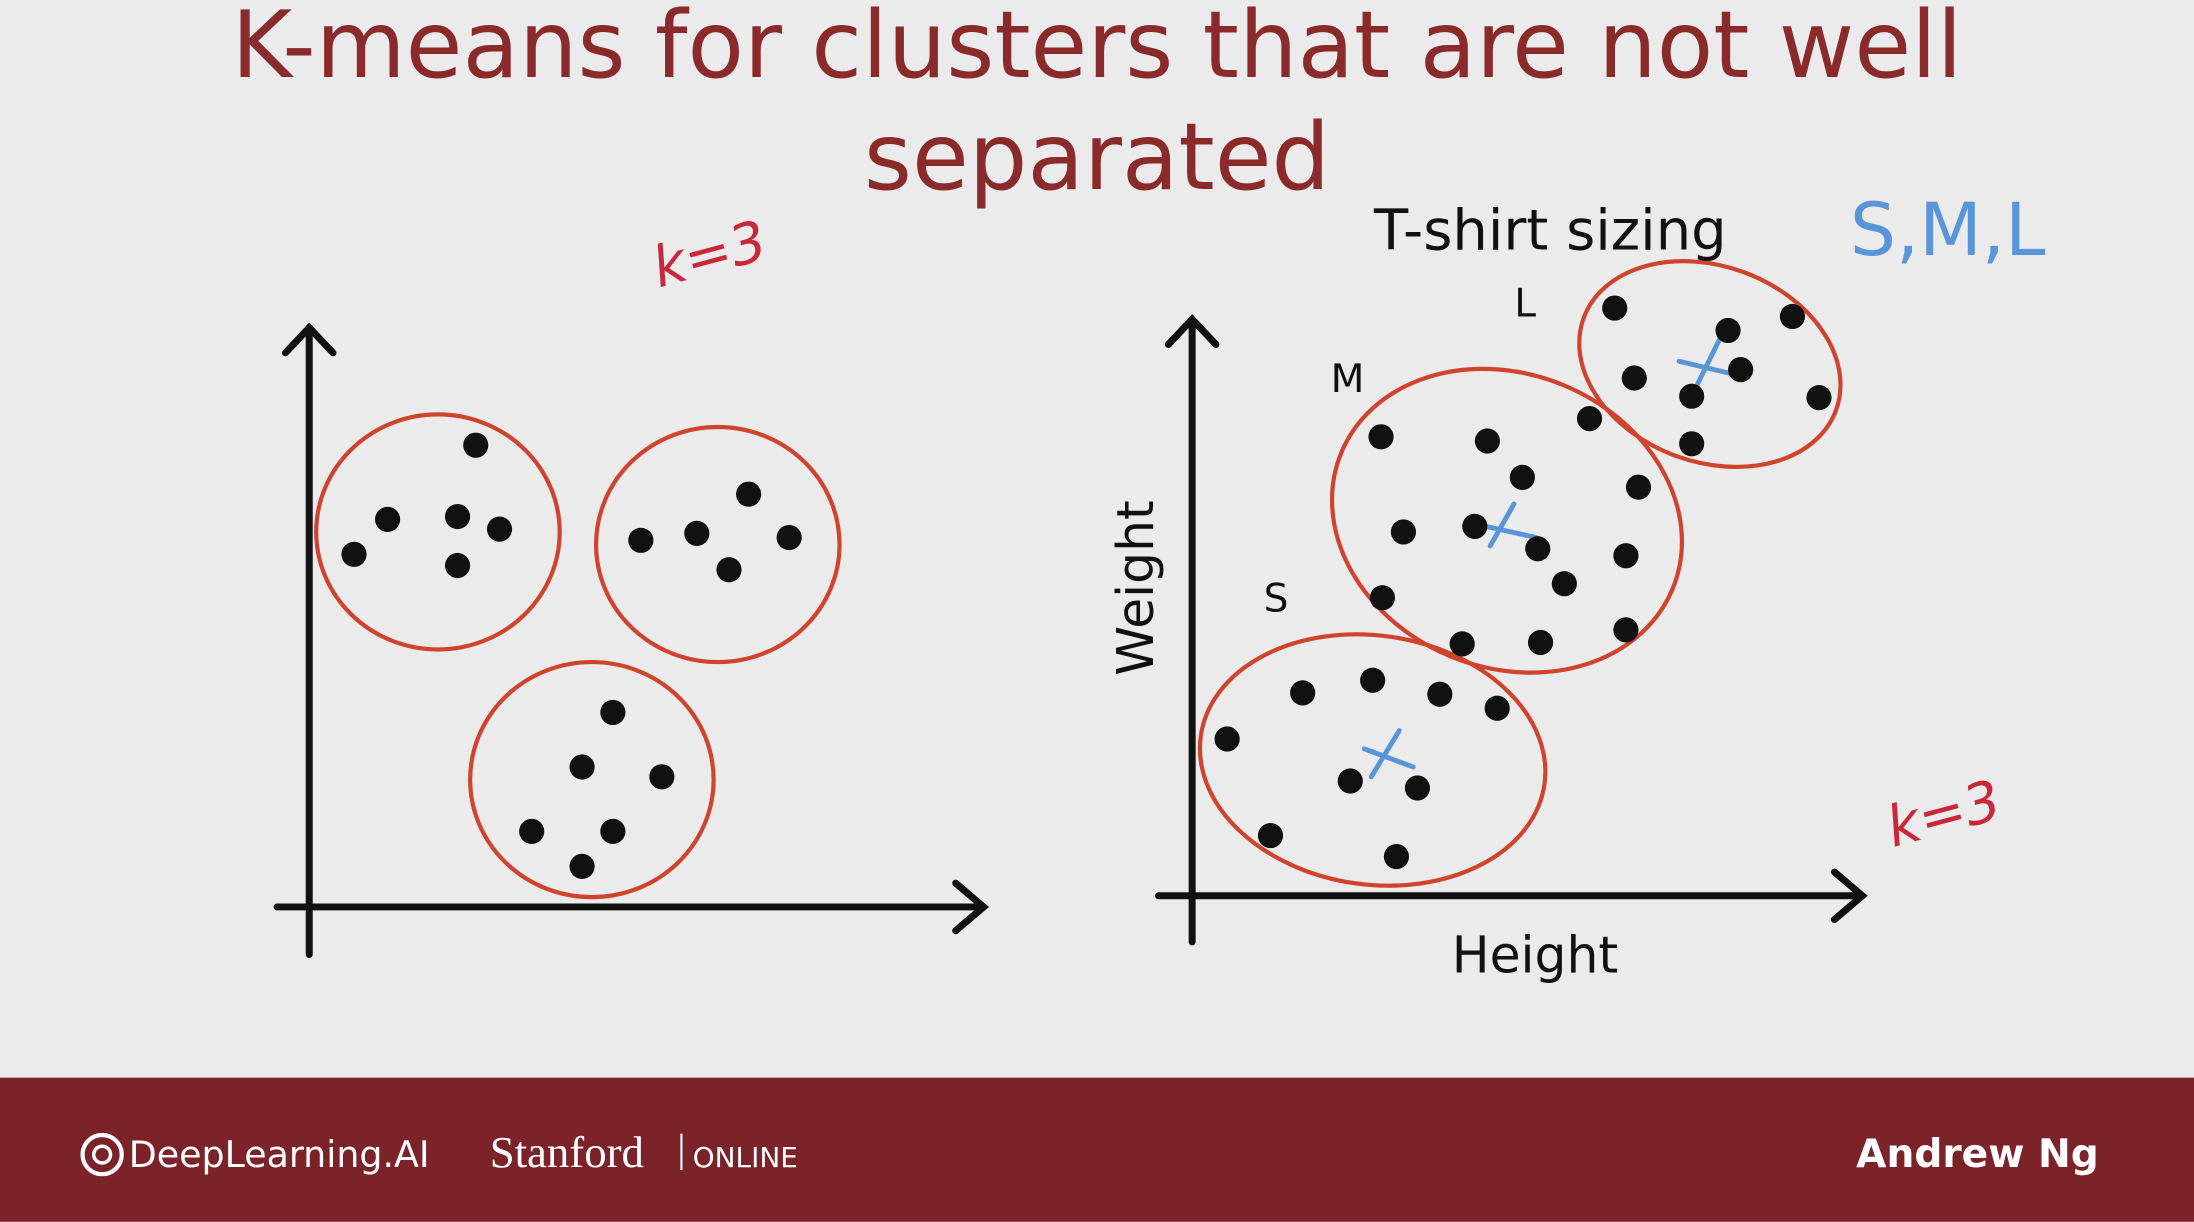 The height and width of the screenshot is (1222, 2194). What do you see at coordinates (1948, 230) in the screenshot?
I see `sizes-note: S,M,L` at bounding box center [1948, 230].